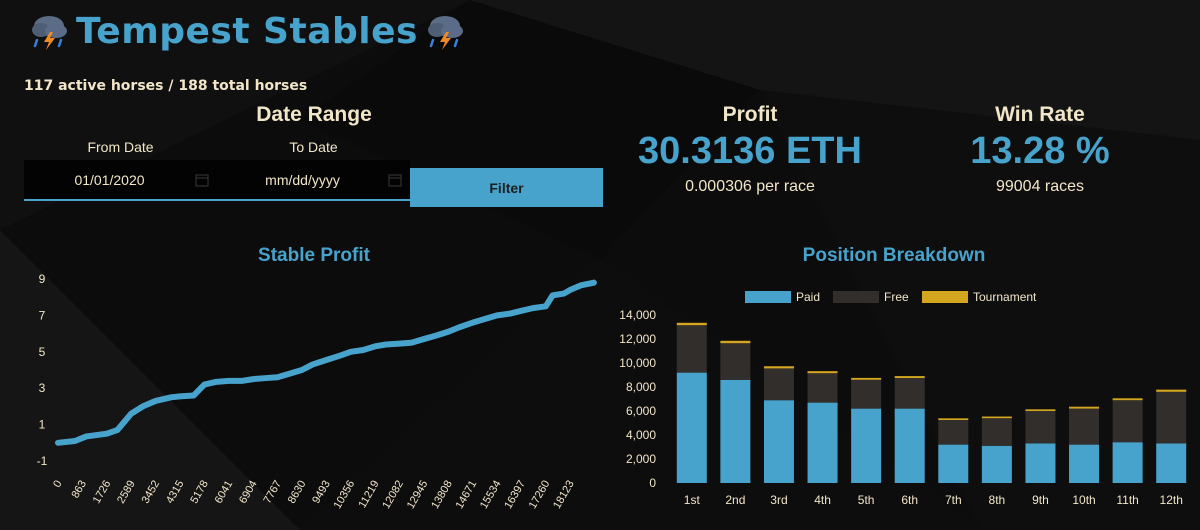 The height and width of the screenshot is (530, 1200). I want to click on x-category-label: 9th, so click(1040, 500).